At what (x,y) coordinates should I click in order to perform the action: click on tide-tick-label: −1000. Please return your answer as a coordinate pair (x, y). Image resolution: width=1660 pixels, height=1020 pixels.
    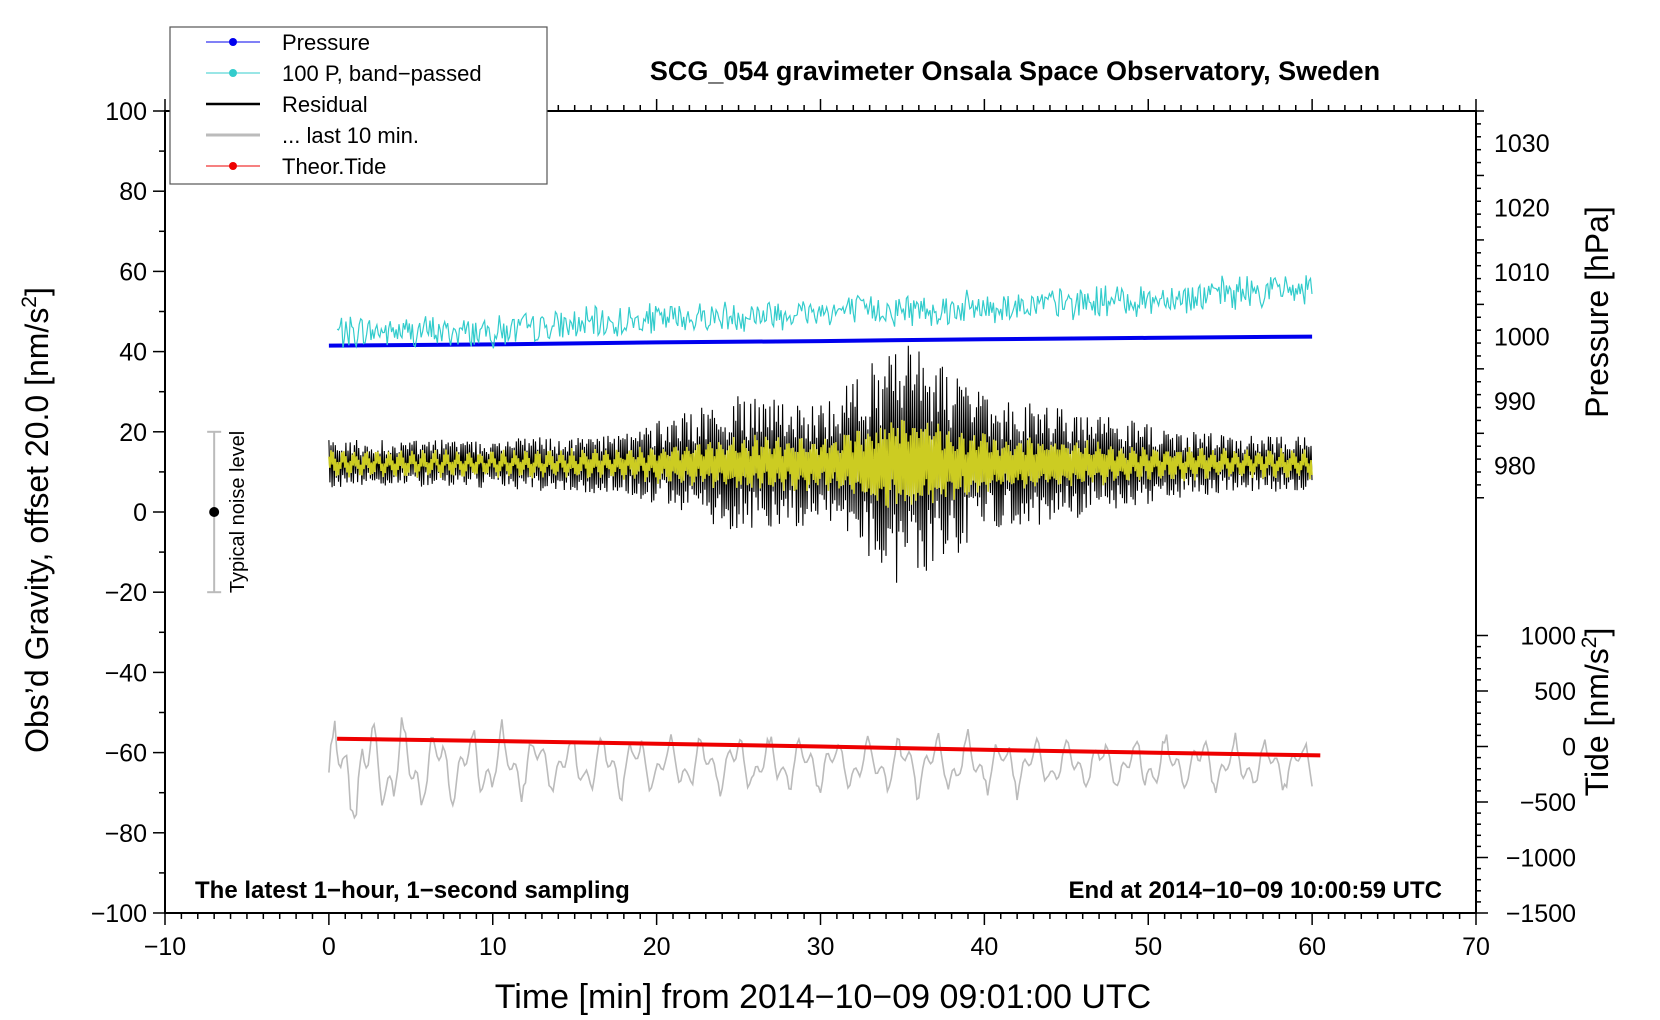
    Looking at the image, I should click on (1541, 859).